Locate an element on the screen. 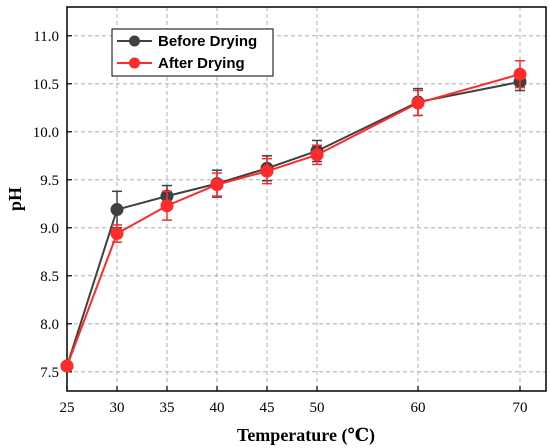 This screenshot has width=550, height=448. y-tick-label: 10.0 is located at coordinates (46, 133).